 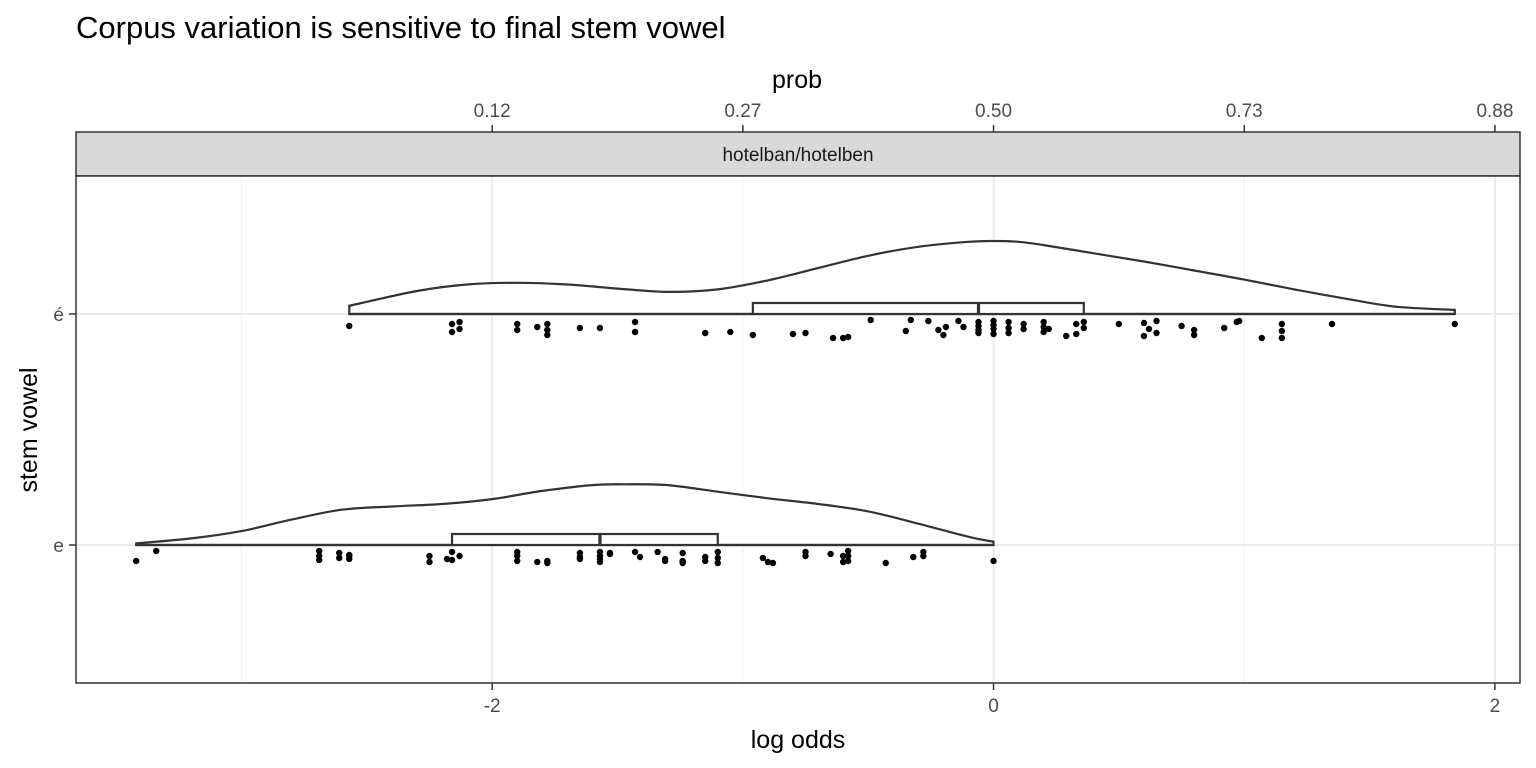 What do you see at coordinates (797, 155) in the screenshot?
I see `facet-label: hotelban/hotelben` at bounding box center [797, 155].